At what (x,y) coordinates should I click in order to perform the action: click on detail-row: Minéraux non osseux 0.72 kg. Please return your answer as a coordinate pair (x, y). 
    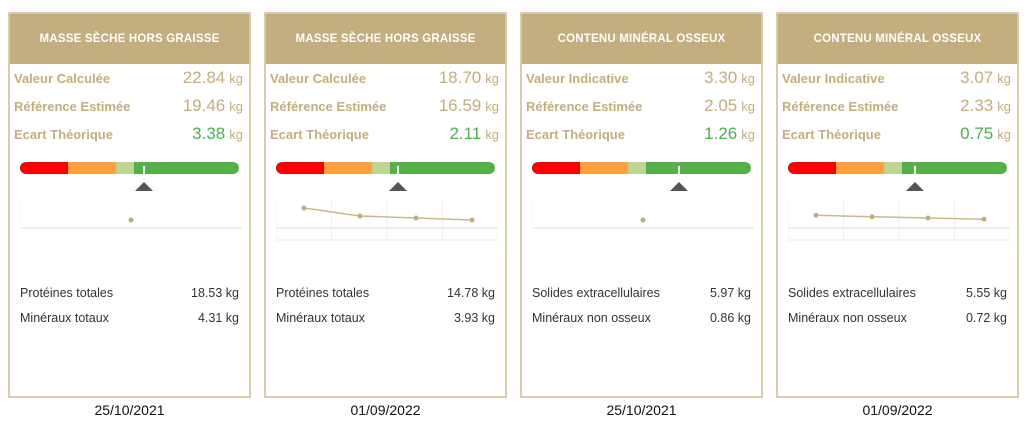
    Looking at the image, I should click on (897, 318).